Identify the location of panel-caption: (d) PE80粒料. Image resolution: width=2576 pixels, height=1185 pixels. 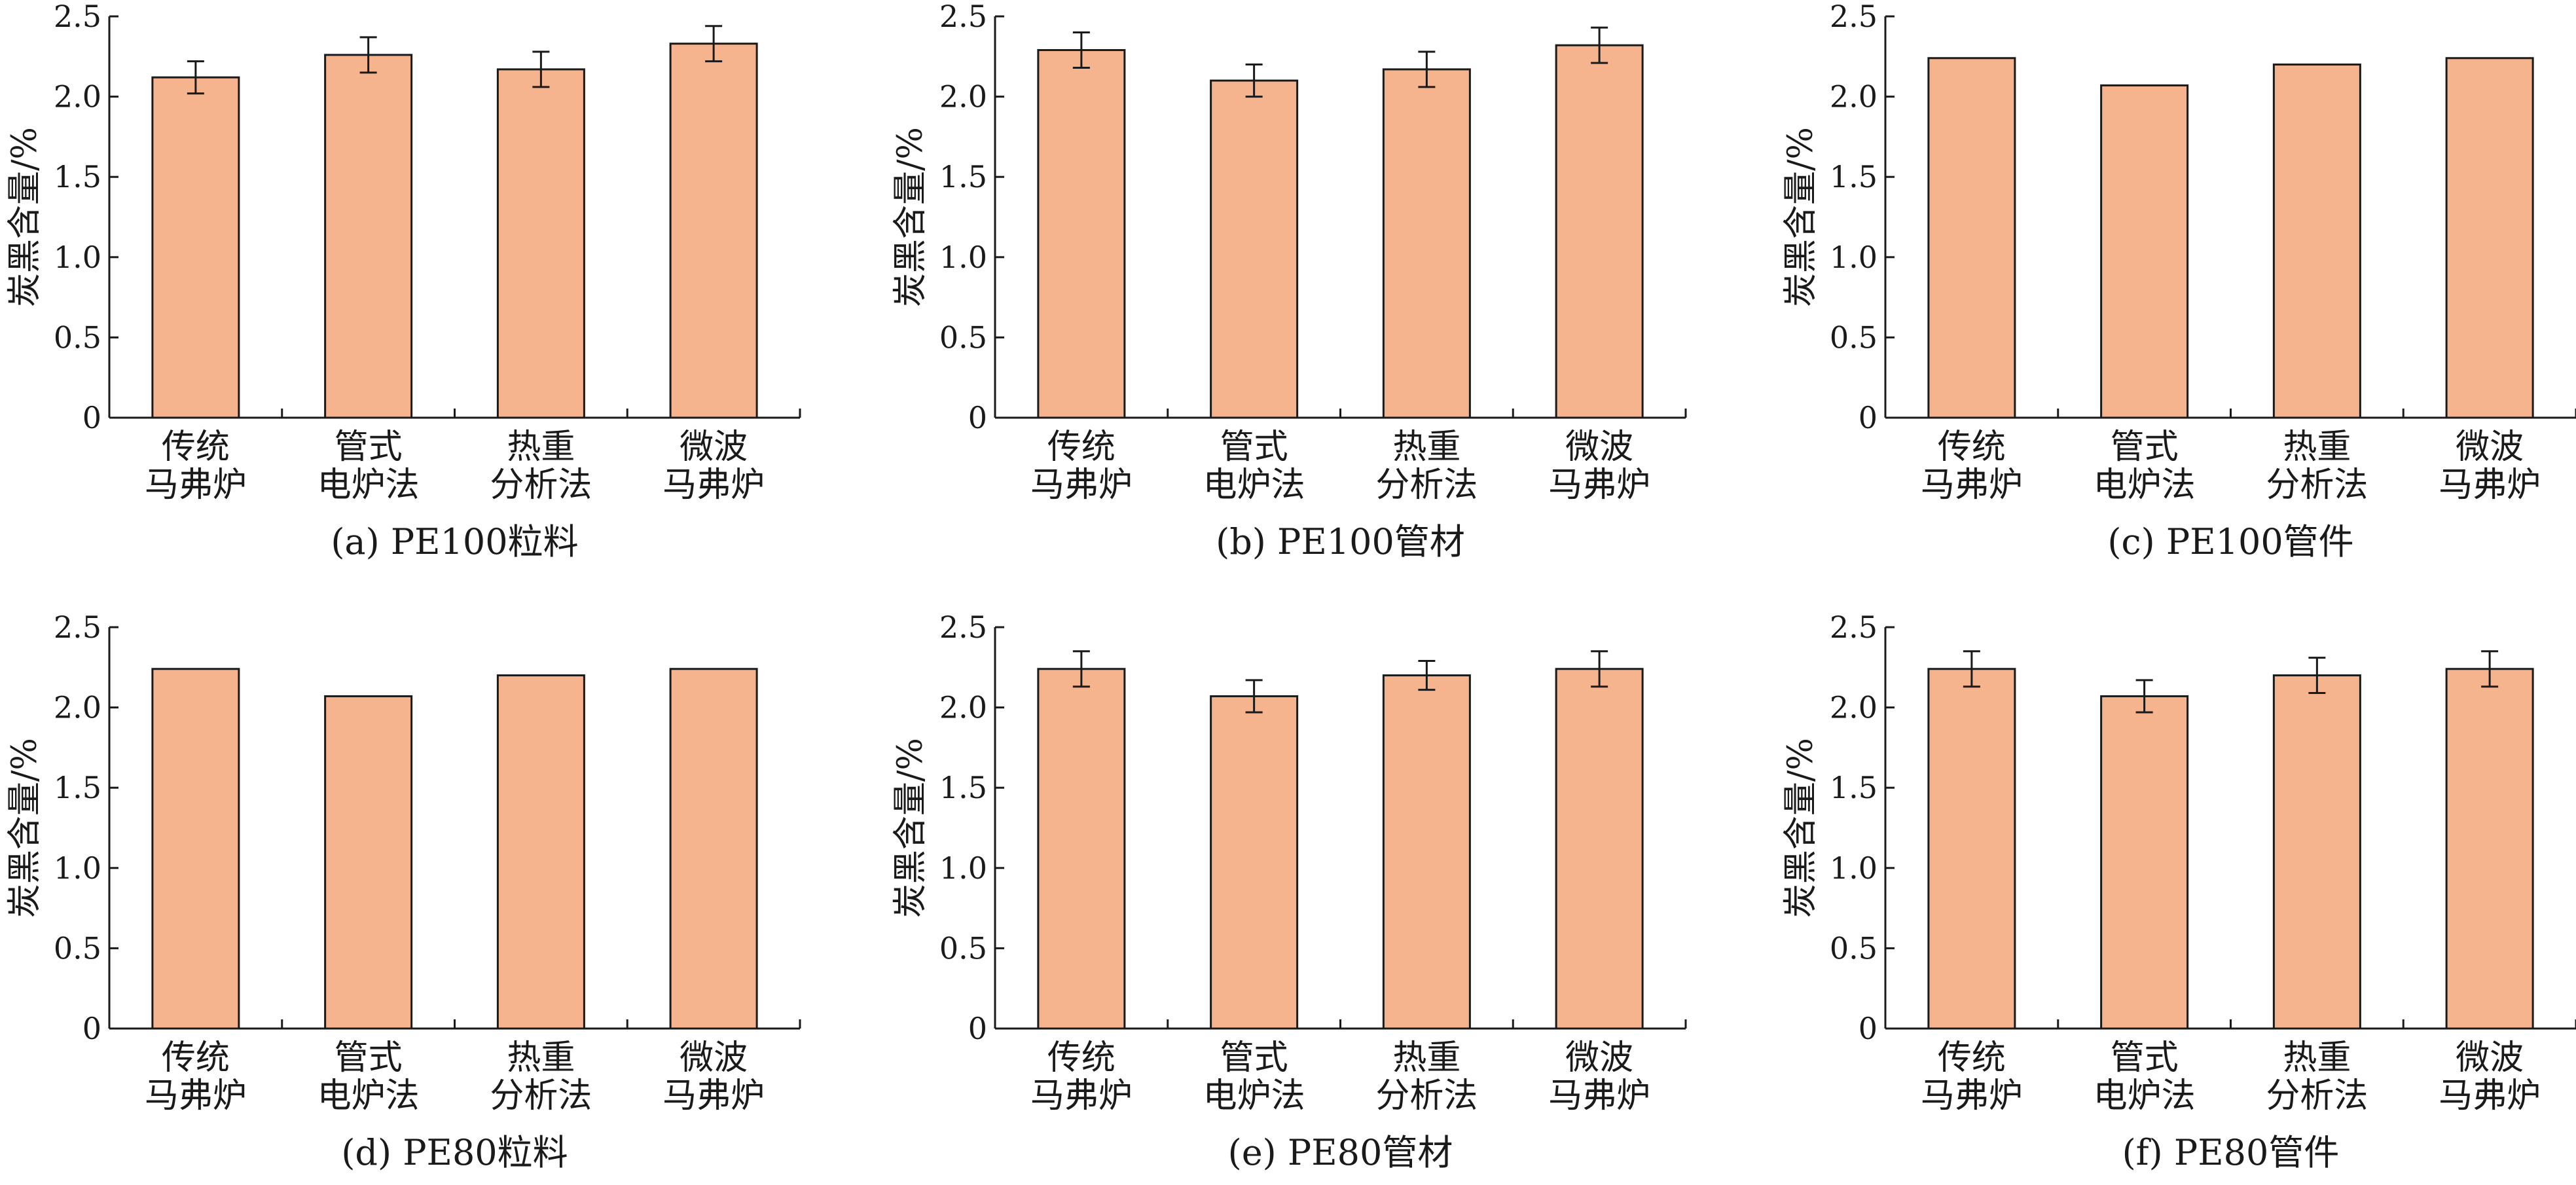
(454, 1153).